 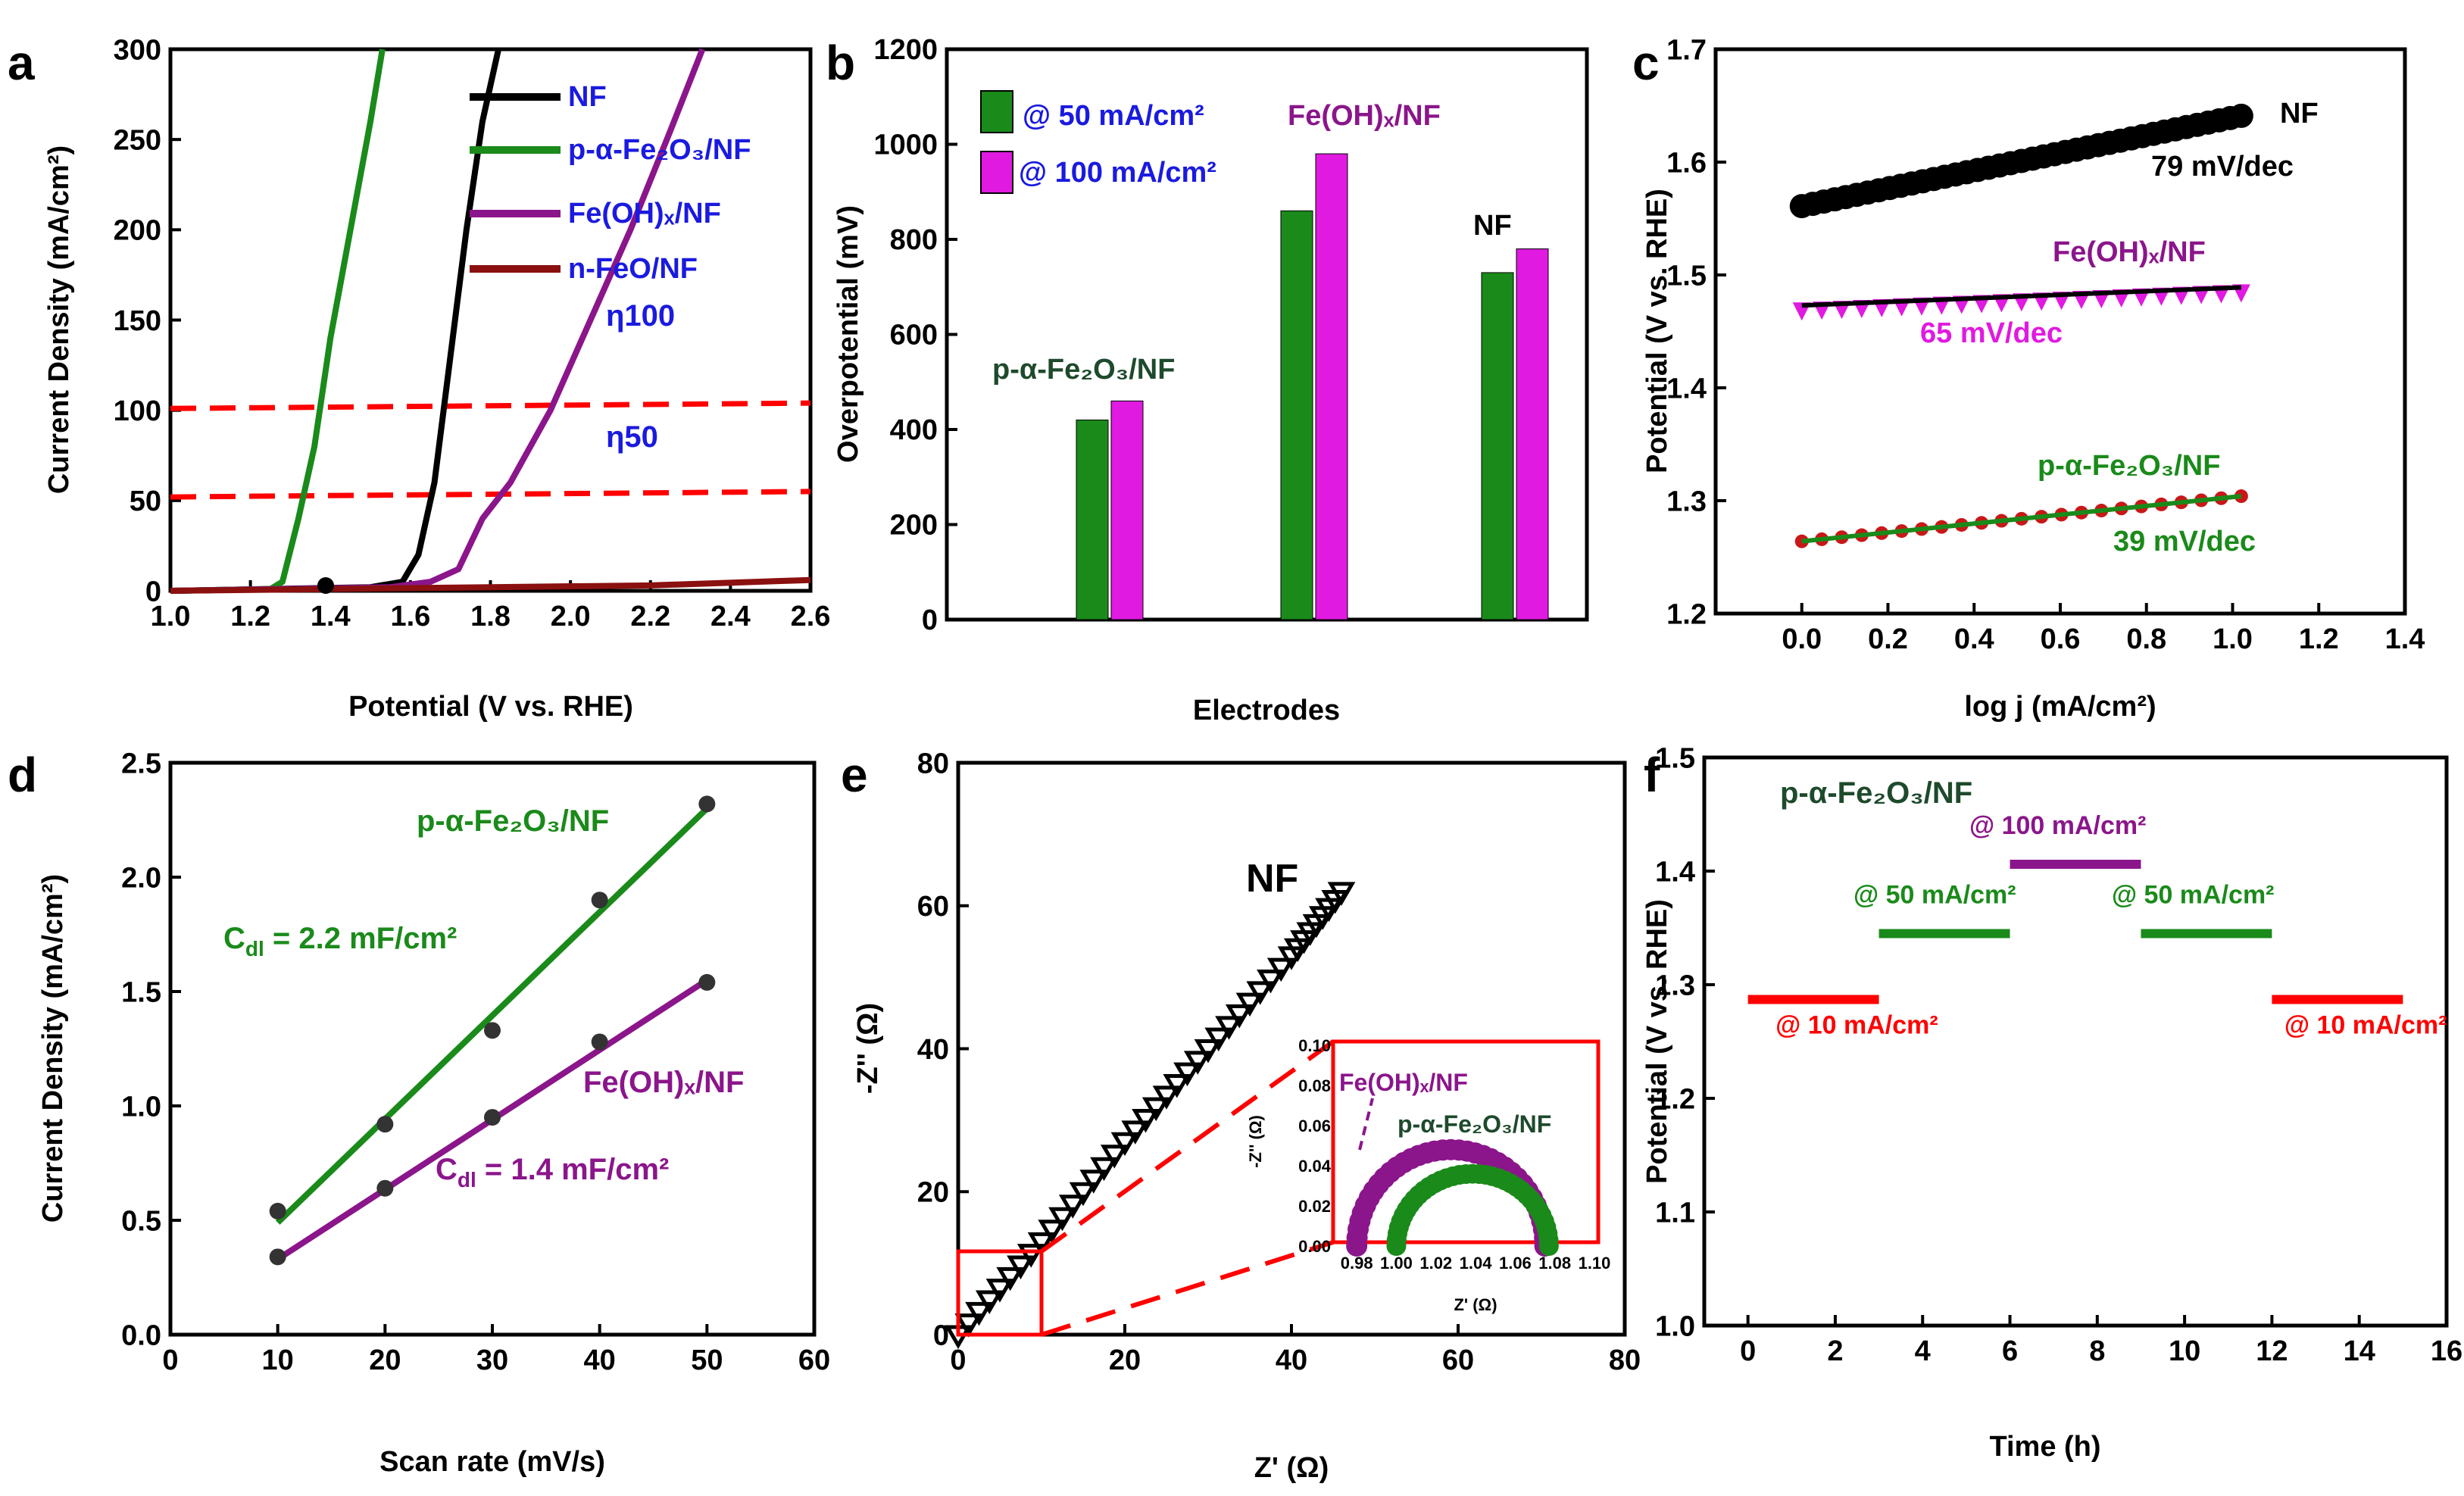 I want to click on x-axis-label: Z' (Ω), so click(x=1291, y=1468).